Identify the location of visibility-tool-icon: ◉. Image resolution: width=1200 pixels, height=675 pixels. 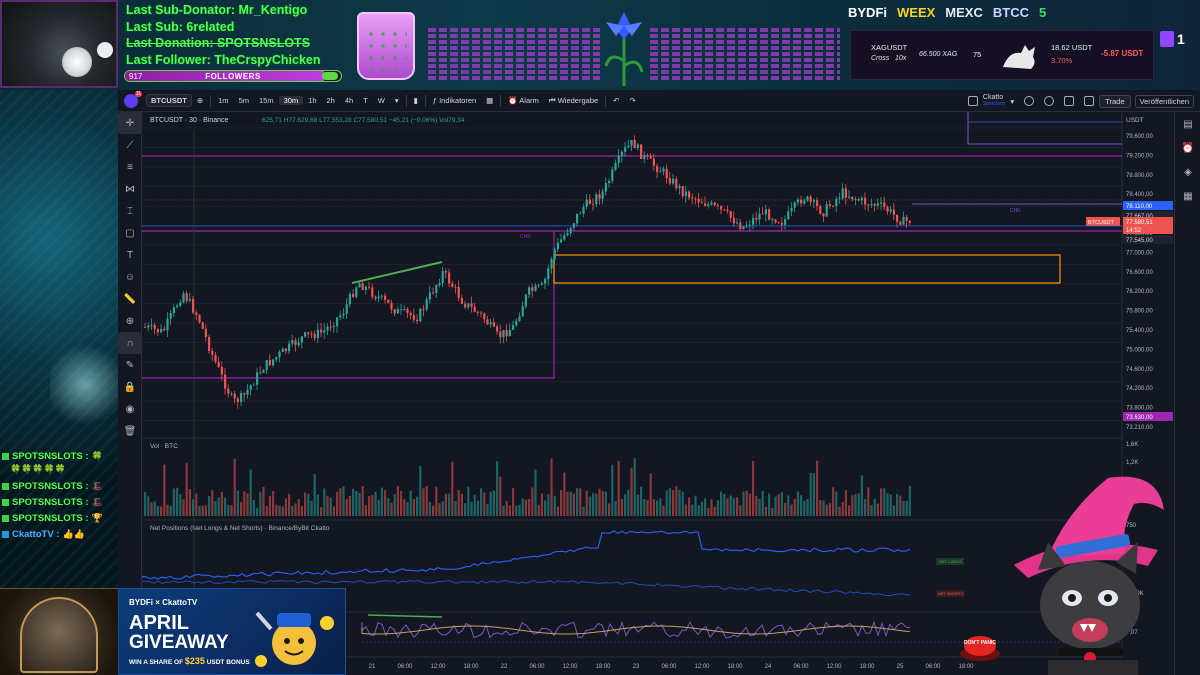
(130, 409).